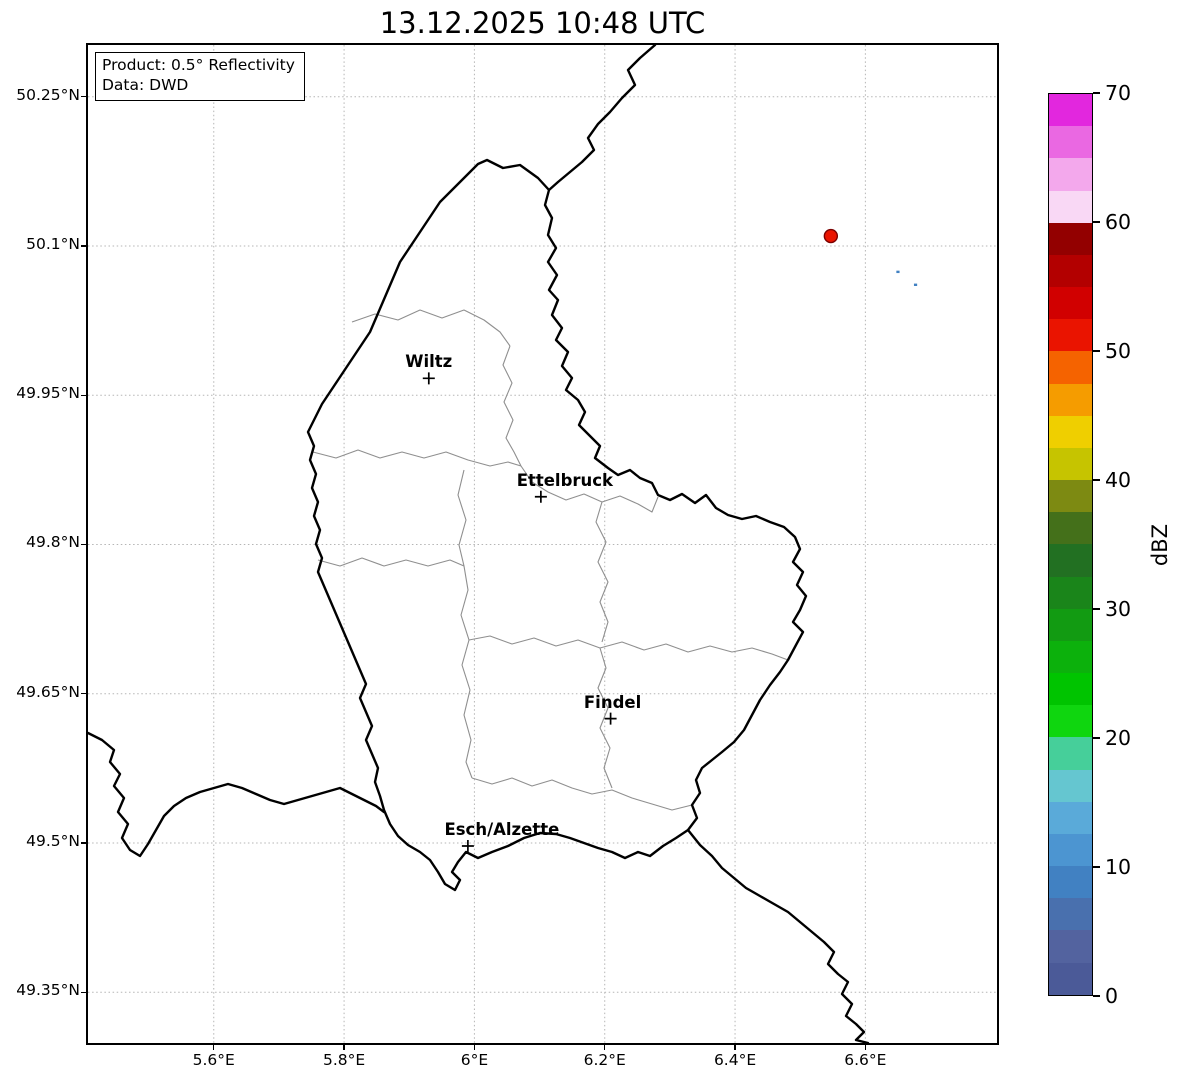 Image resolution: width=1184 pixels, height=1081 pixels. I want to click on colorbar-tick-label: 10, so click(1118, 867).